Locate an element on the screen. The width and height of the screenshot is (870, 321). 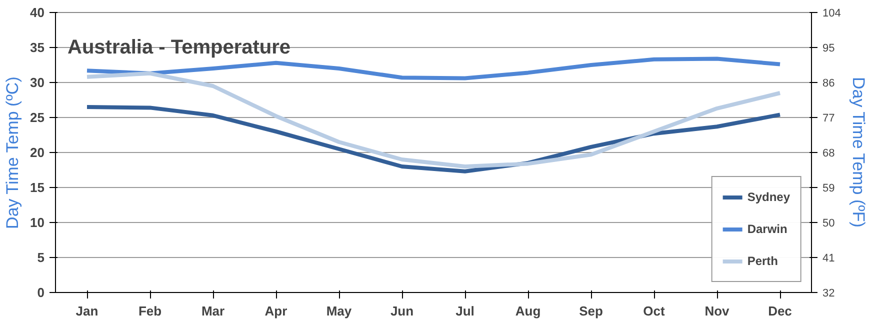
y-tick-label: 15 is located at coordinates (37, 187).